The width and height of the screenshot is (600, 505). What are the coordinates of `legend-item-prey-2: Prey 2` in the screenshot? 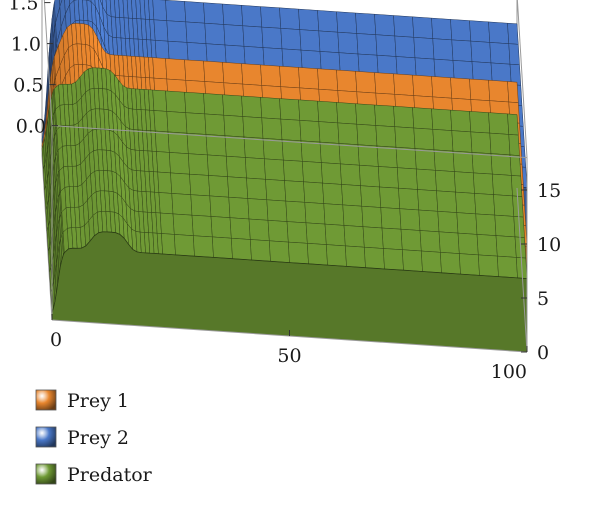 It's located at (82, 437).